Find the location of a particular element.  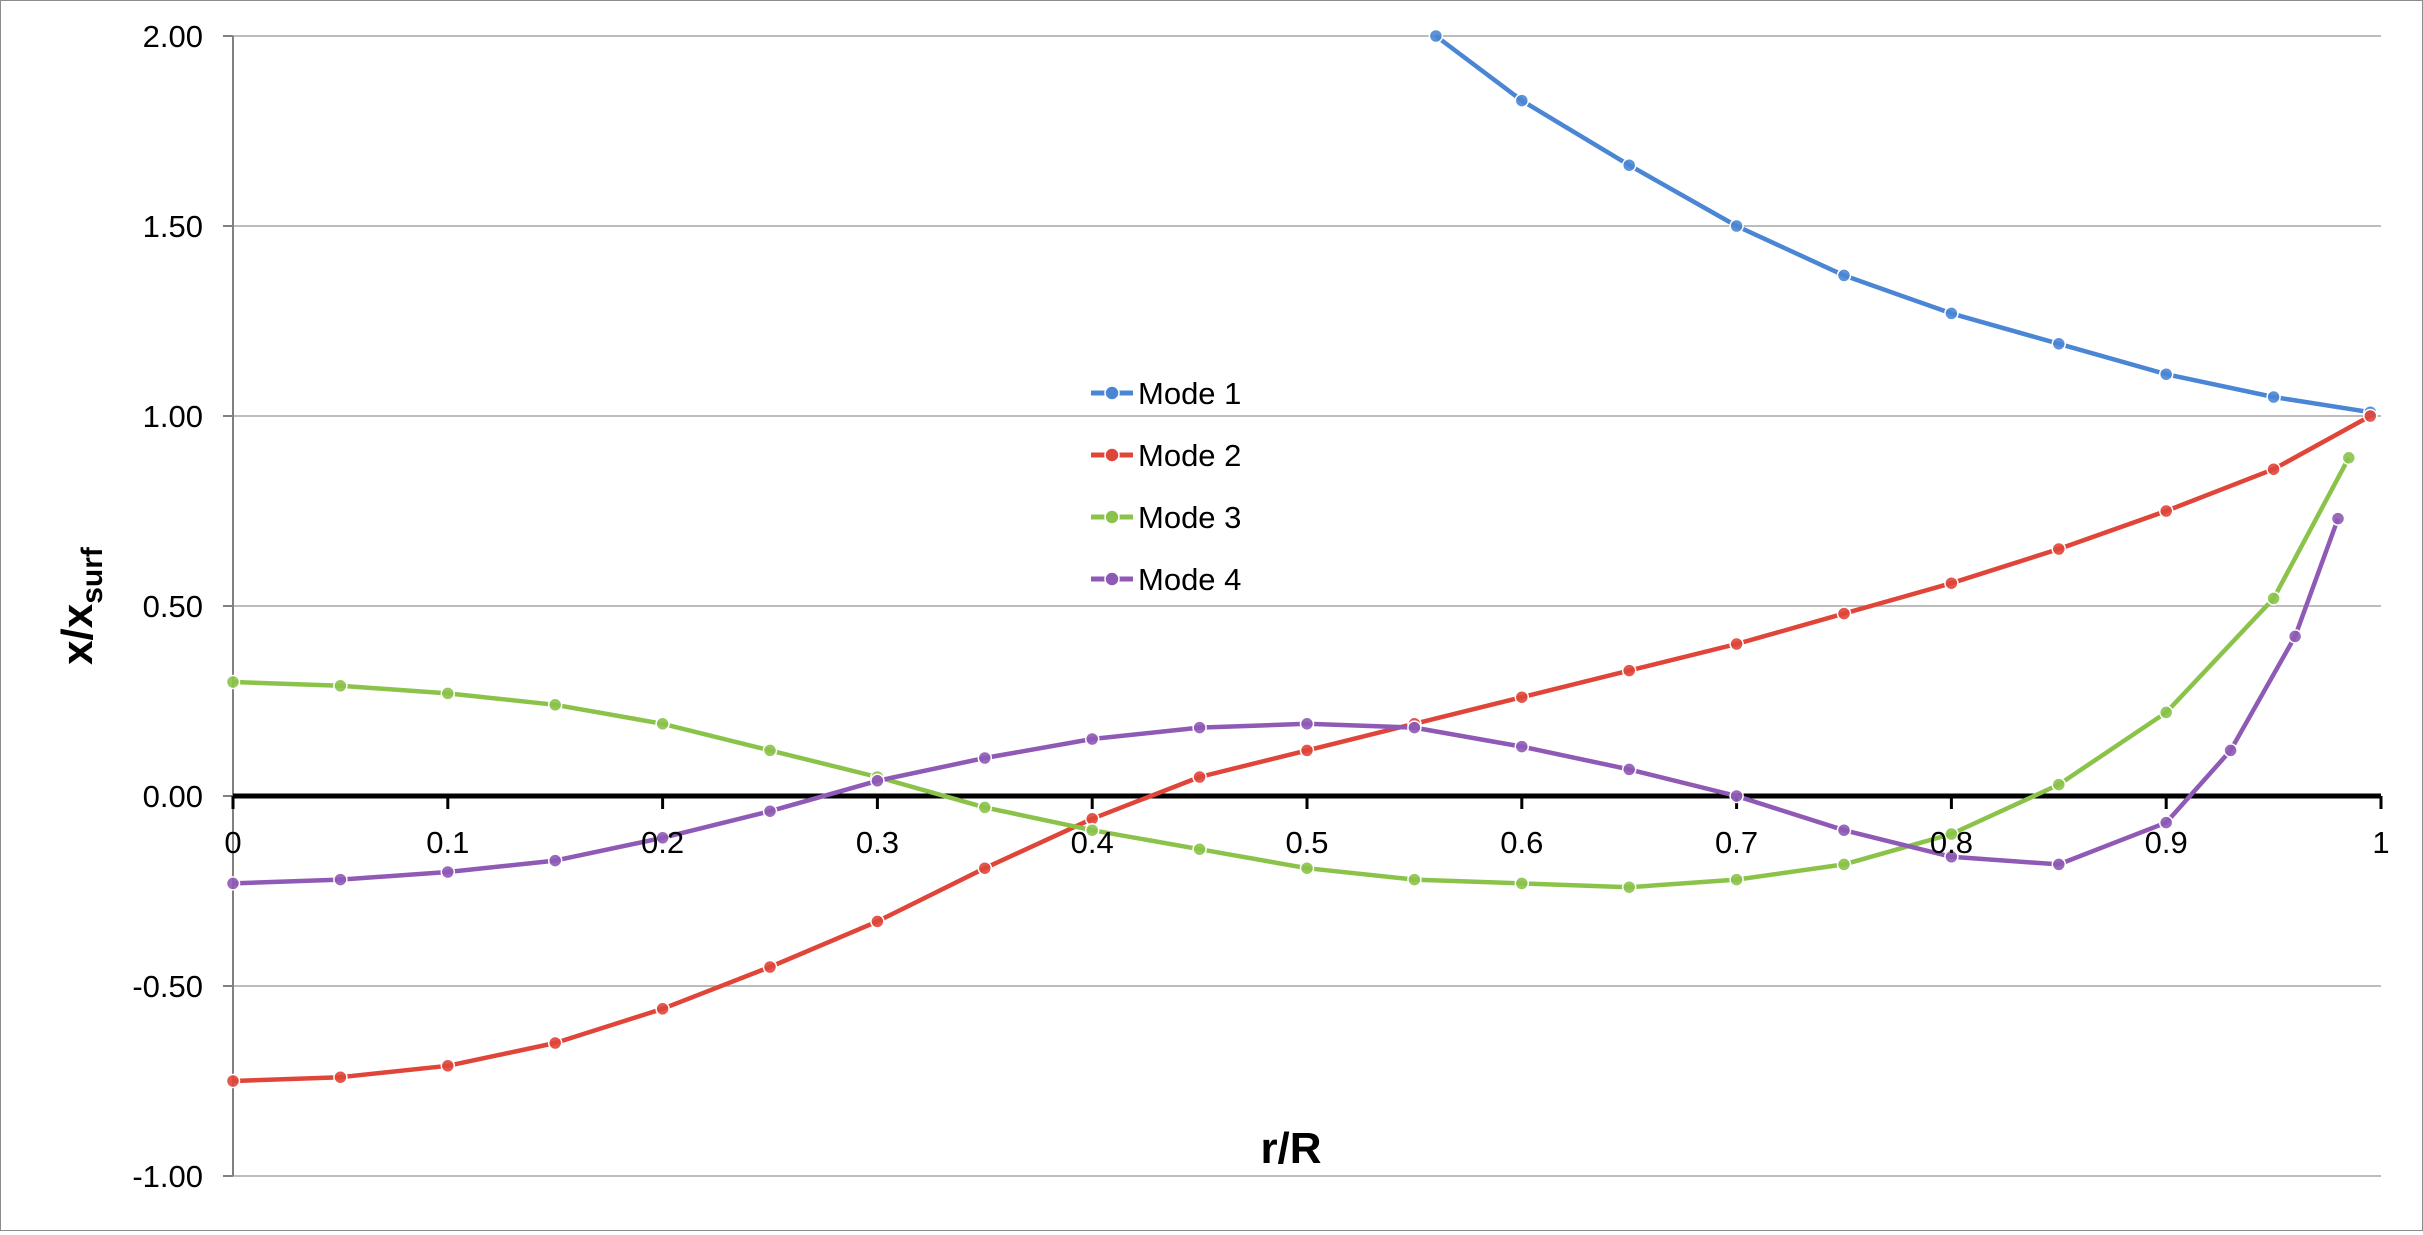

y-axis-title: x/xsurf is located at coordinates (81, 605).